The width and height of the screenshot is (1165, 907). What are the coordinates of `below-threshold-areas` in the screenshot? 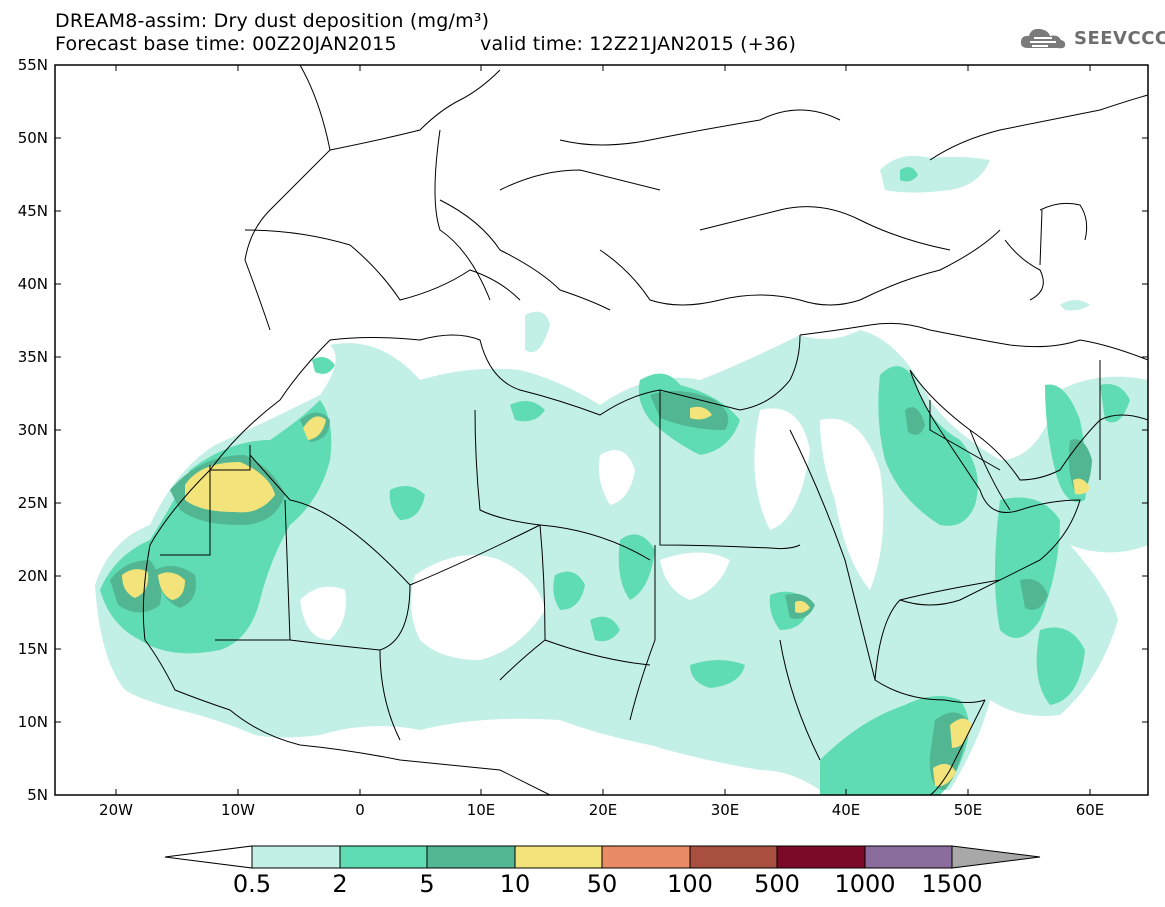 It's located at (592, 534).